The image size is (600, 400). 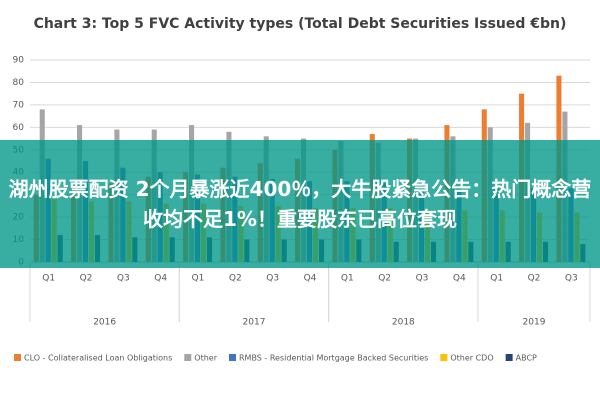 I want to click on y-tick-label: 90, so click(x=19, y=61).